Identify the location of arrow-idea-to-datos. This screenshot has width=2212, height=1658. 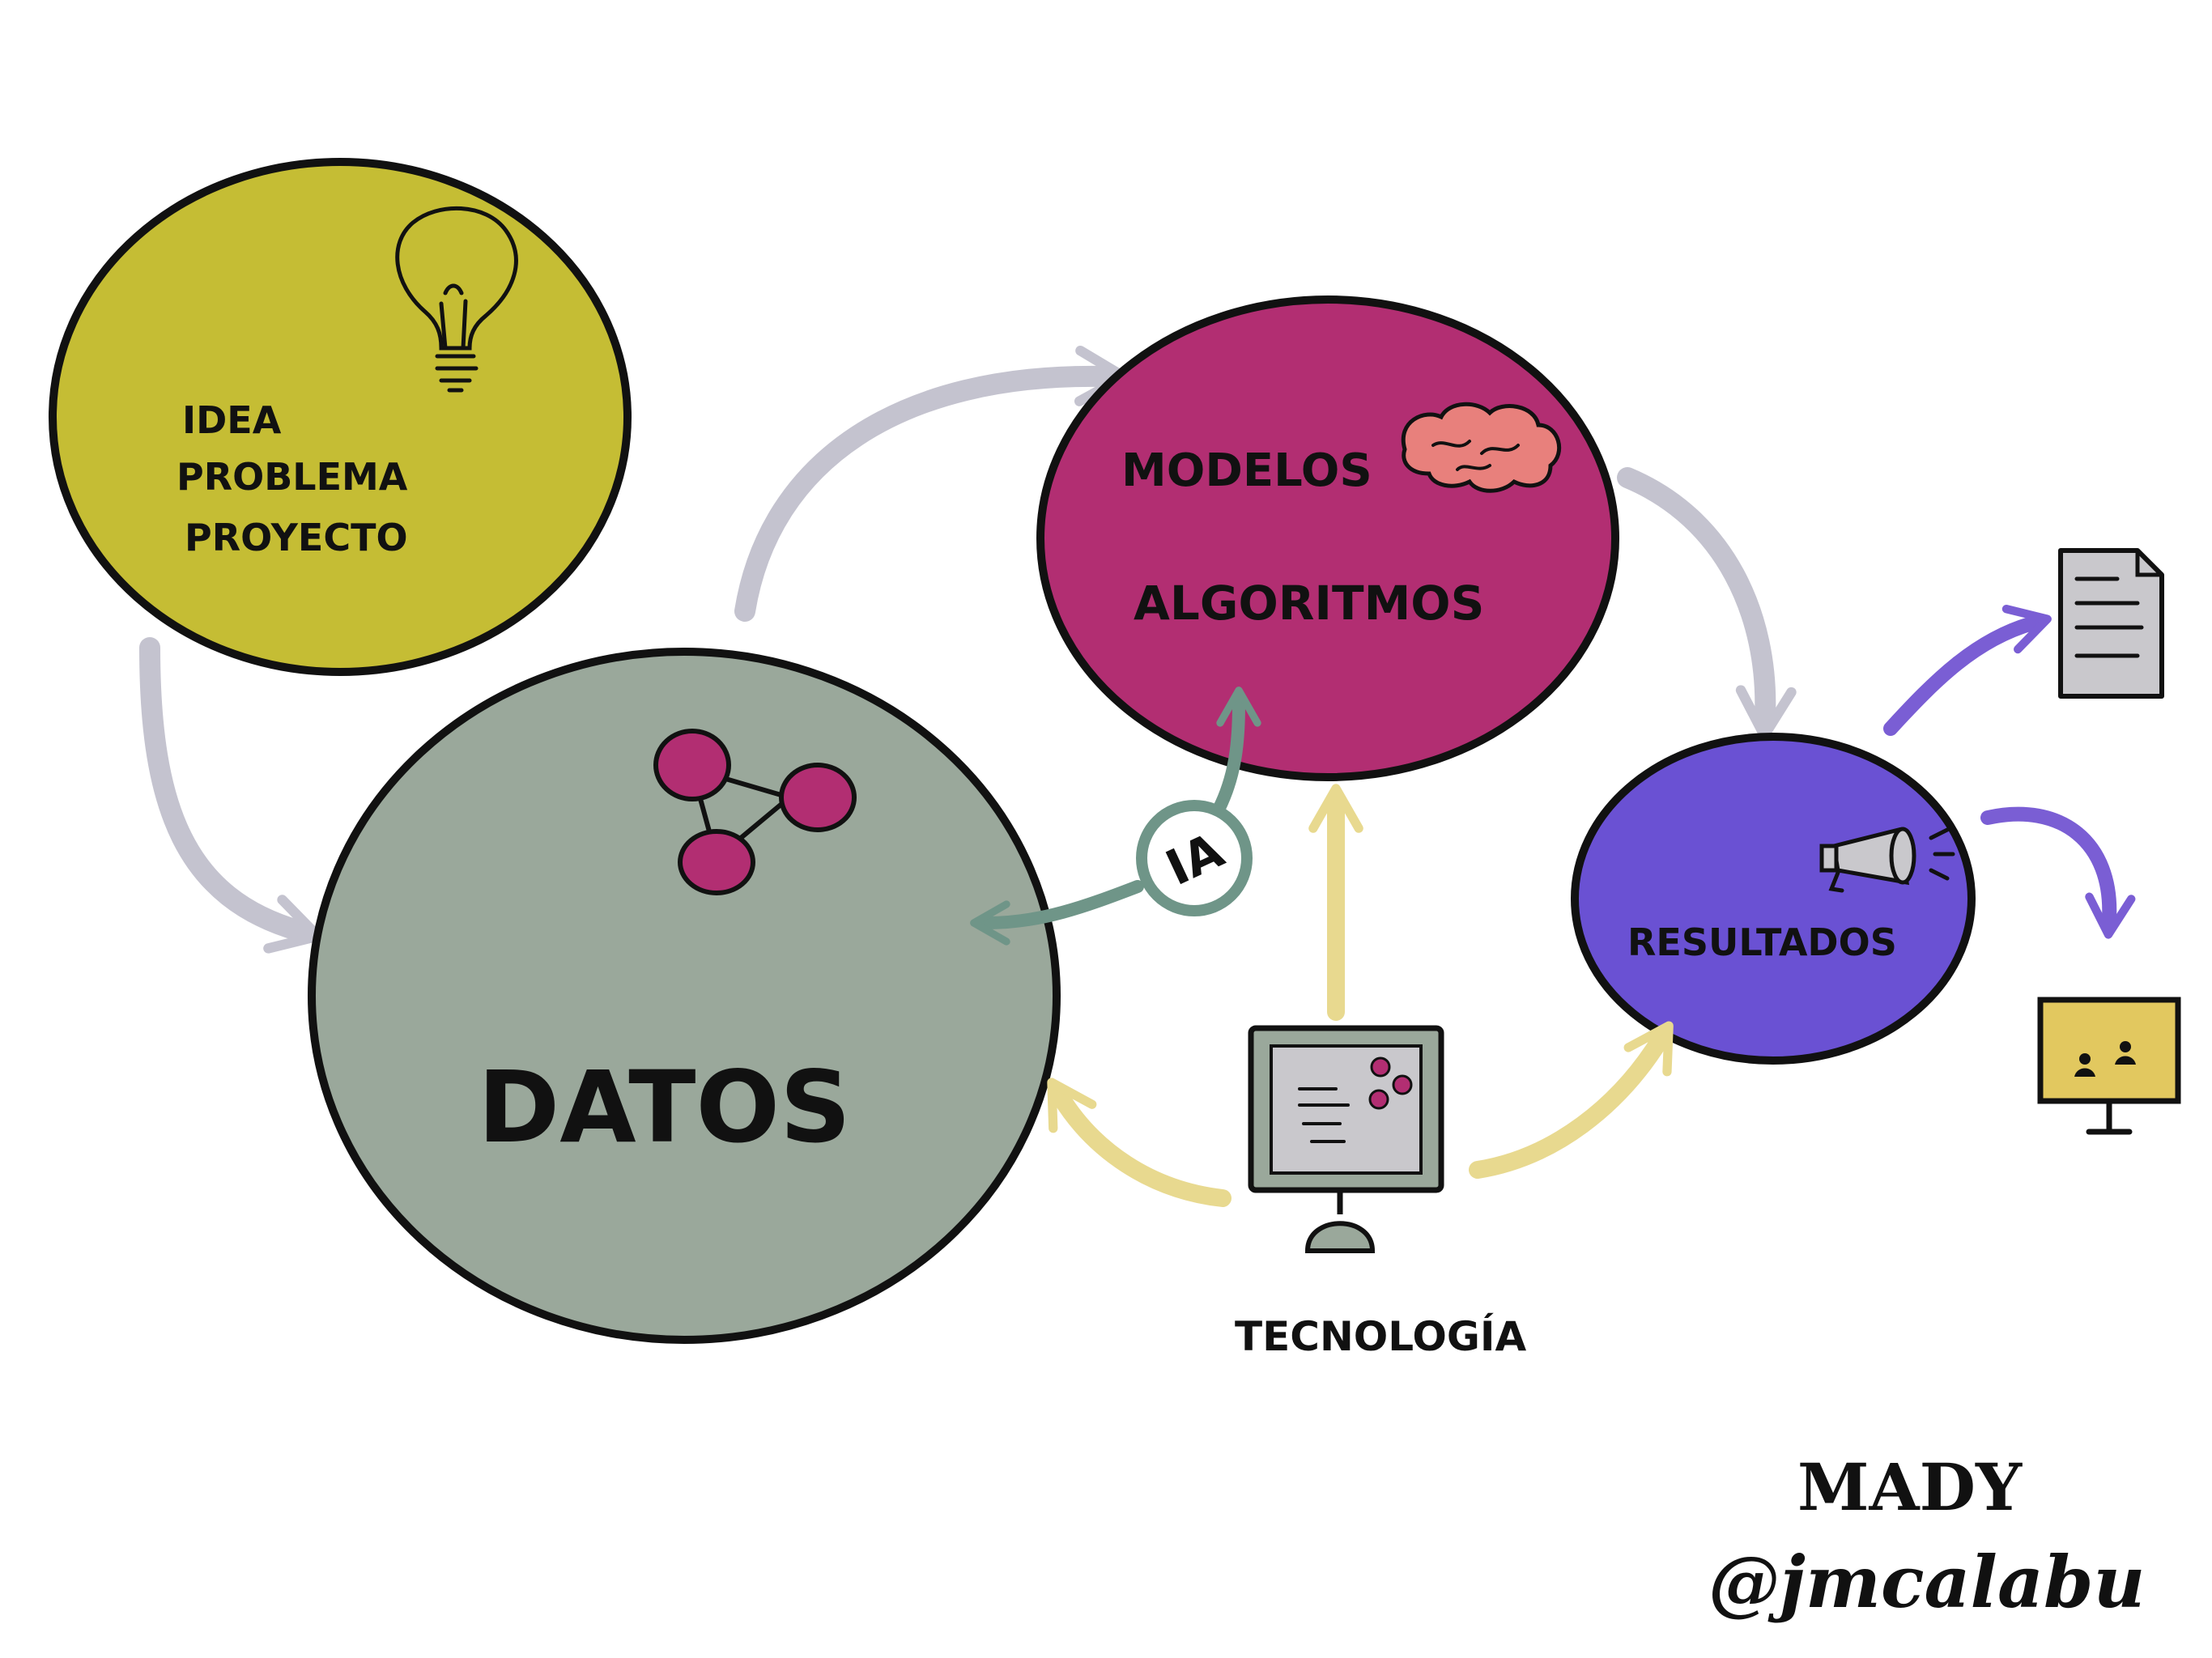
(231, 795).